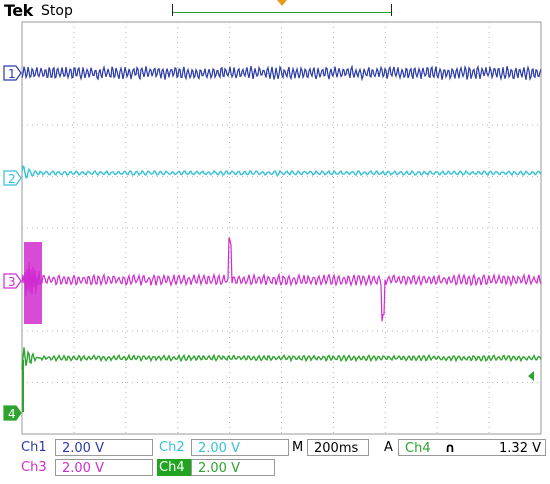 The width and height of the screenshot is (550, 484). Describe the element at coordinates (298, 447) in the screenshot. I see `timebase-prefix: M` at that location.